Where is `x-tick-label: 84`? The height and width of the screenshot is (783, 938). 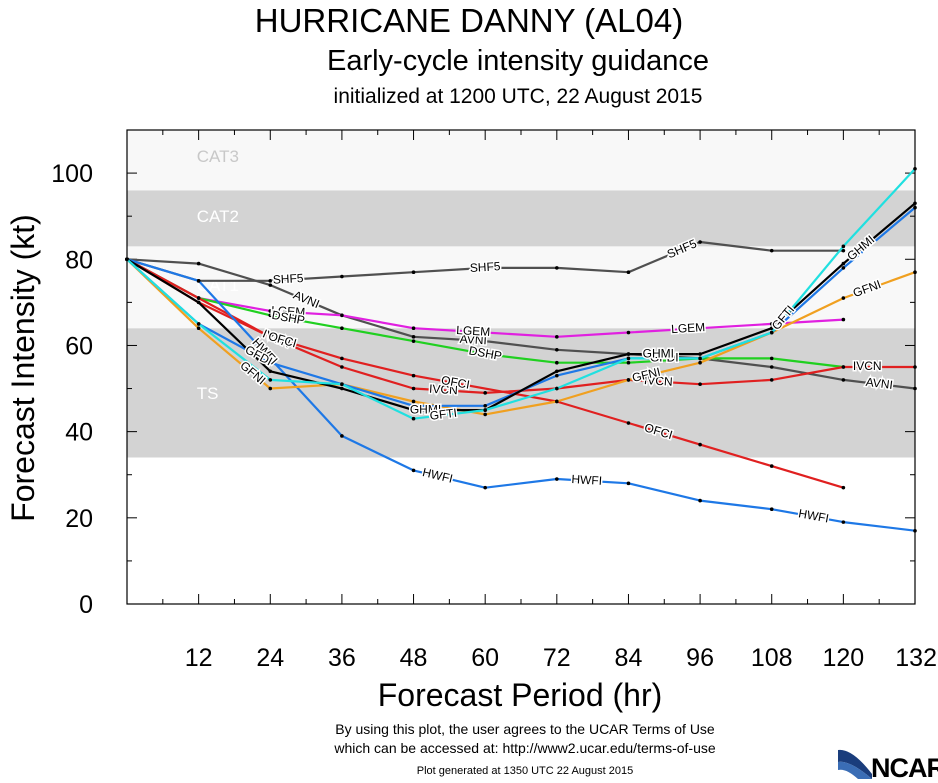
x-tick-label: 84 is located at coordinates (629, 658).